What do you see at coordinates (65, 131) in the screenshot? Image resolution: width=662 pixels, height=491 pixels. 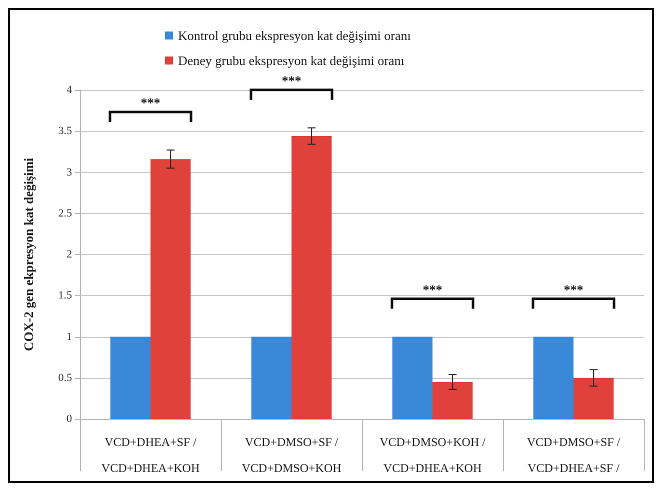 I see `y-tick-label: 3.5` at bounding box center [65, 131].